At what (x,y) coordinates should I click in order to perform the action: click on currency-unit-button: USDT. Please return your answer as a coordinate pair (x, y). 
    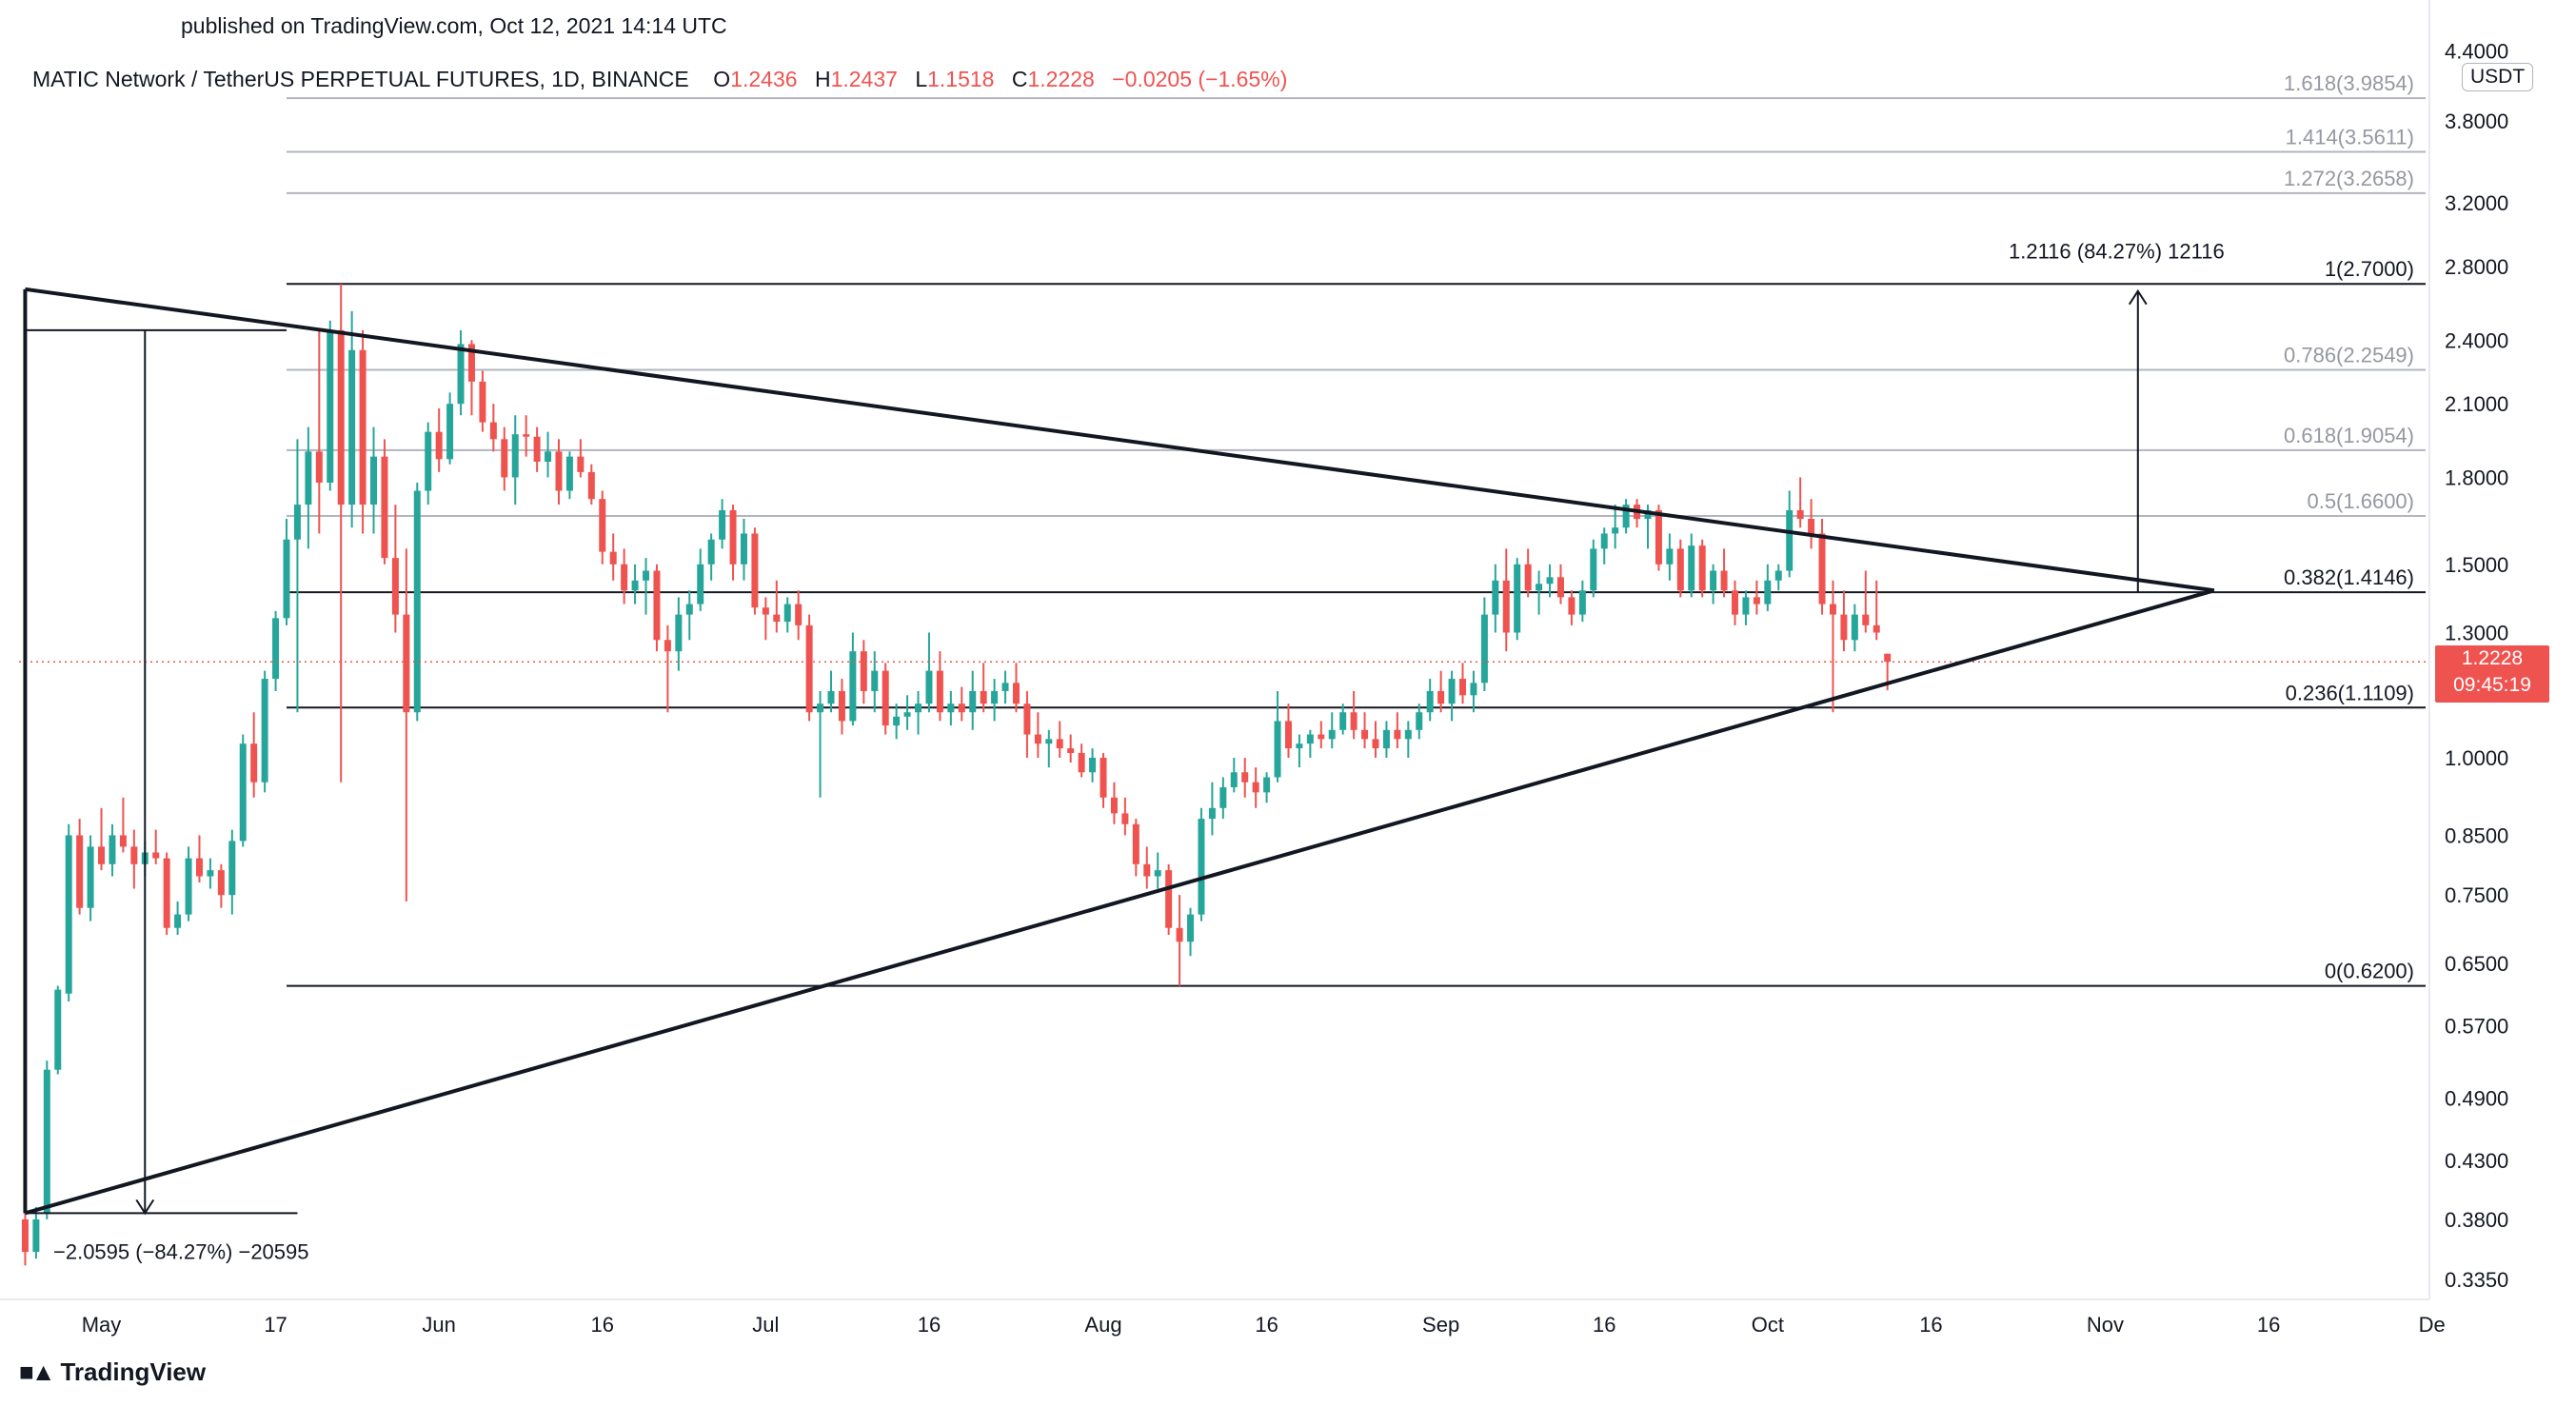
    Looking at the image, I should click on (2498, 77).